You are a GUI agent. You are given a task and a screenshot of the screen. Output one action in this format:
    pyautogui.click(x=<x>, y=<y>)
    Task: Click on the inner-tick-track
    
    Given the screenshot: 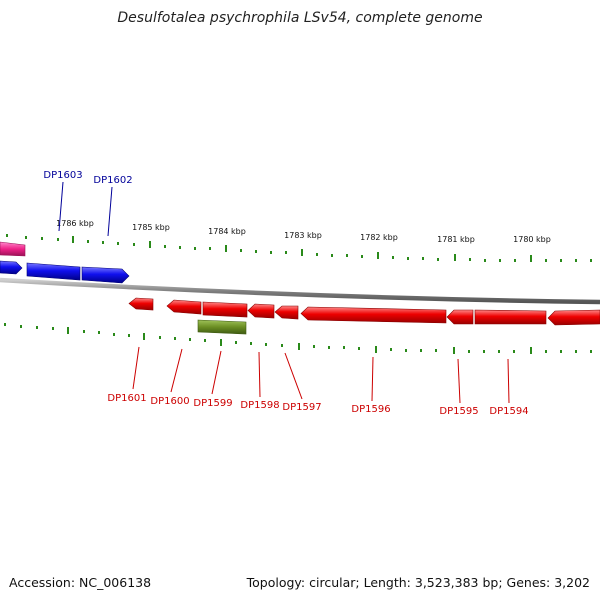 What is the action you would take?
    pyautogui.click(x=298, y=338)
    